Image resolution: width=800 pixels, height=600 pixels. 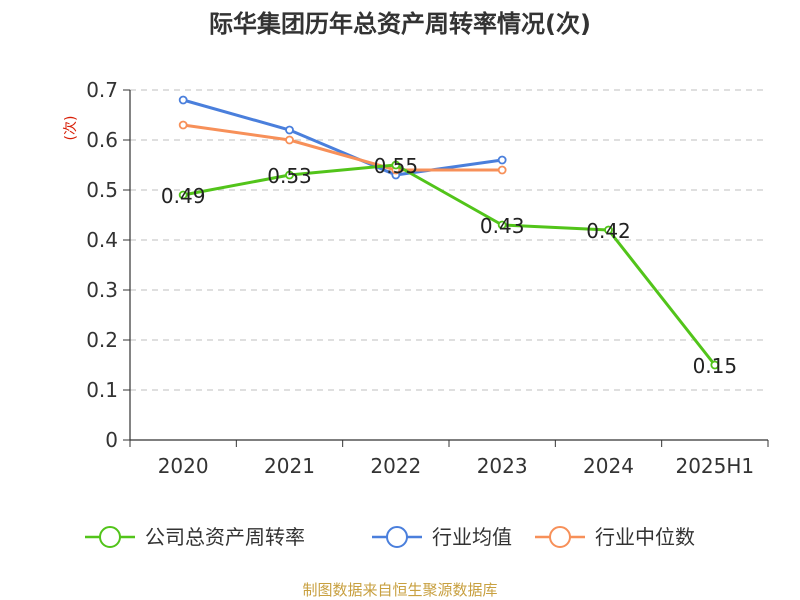 What do you see at coordinates (608, 466) in the screenshot?
I see `x-tick-label: 2024` at bounding box center [608, 466].